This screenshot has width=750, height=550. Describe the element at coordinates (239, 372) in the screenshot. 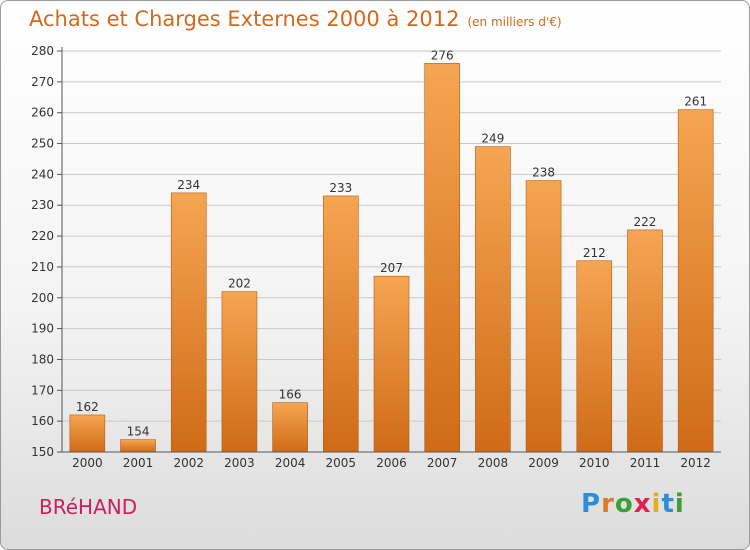

I see `bar-2003` at that location.